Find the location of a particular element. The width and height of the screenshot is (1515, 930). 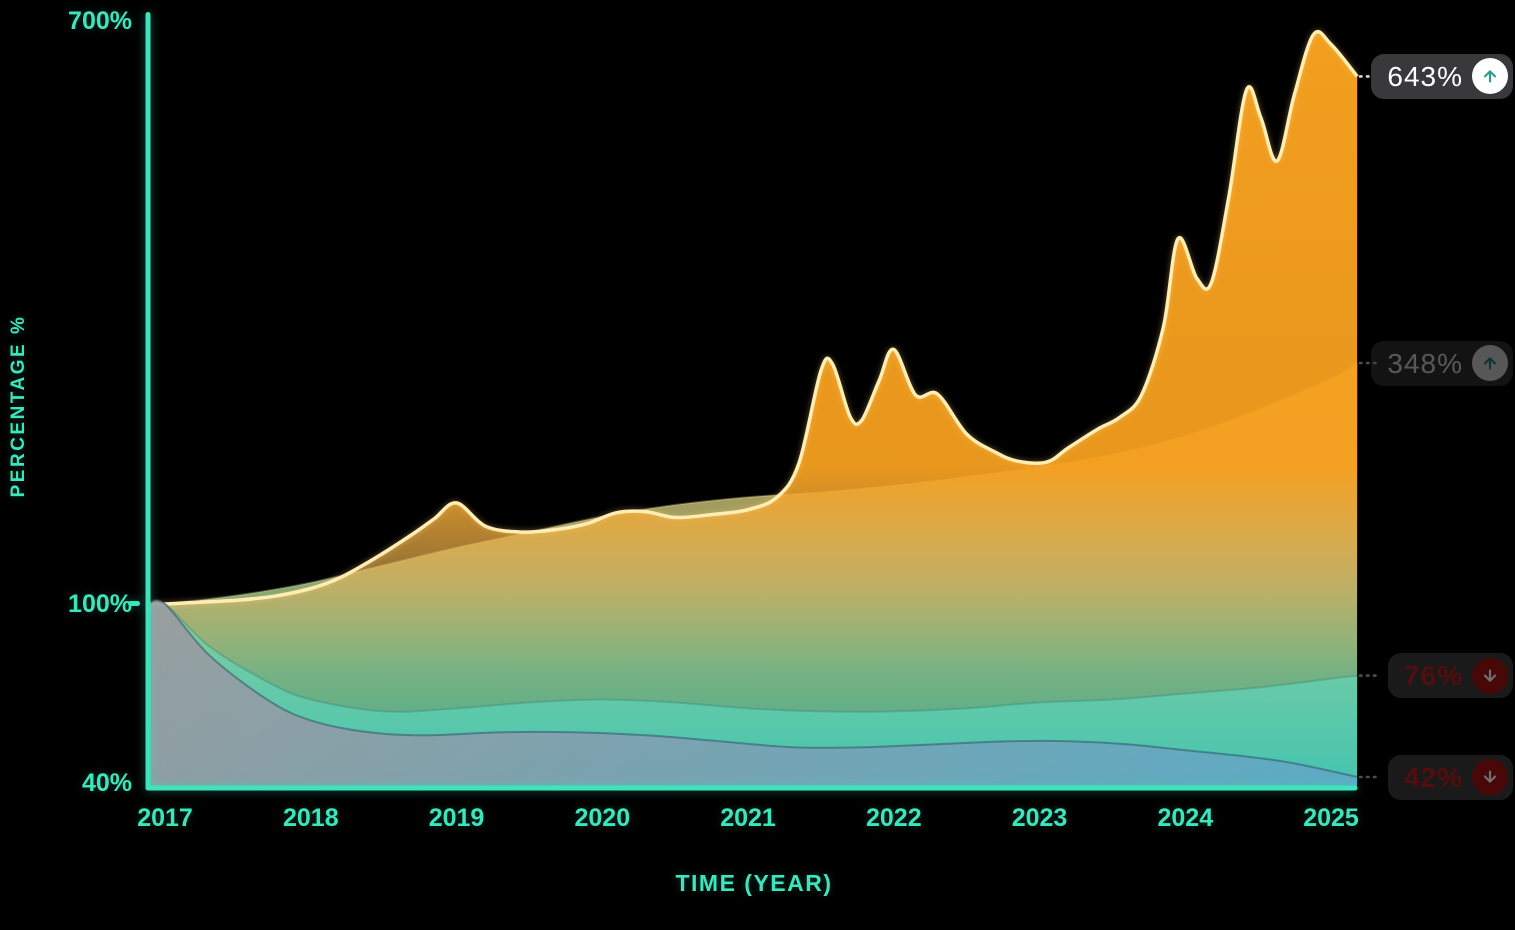

badge-348-value: 348% is located at coordinates (1425, 363).